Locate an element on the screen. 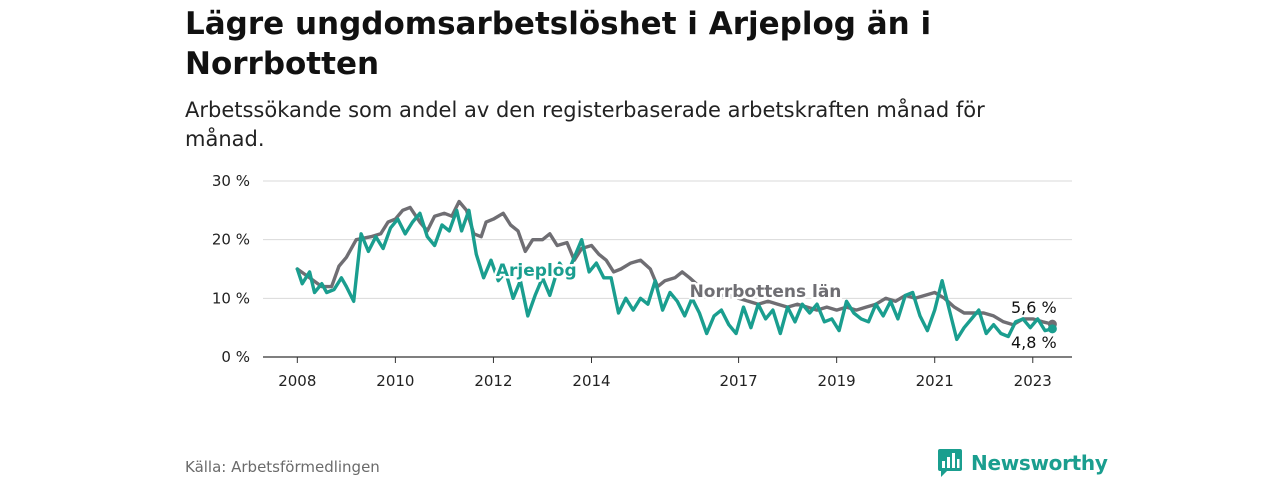 The width and height of the screenshot is (1280, 480). series-label-arjeplog: Arjeplog is located at coordinates (536, 271).